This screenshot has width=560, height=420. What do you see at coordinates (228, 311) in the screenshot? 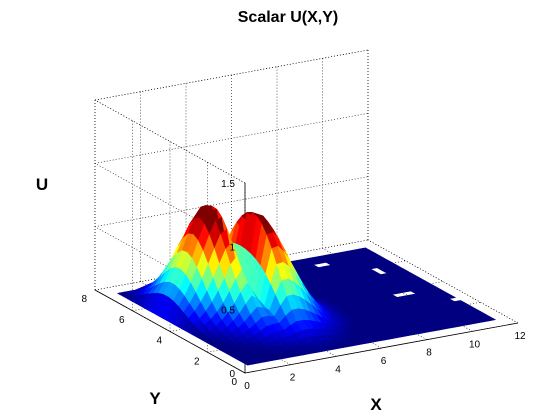
I see `z-tick-label: 0.5` at bounding box center [228, 311].